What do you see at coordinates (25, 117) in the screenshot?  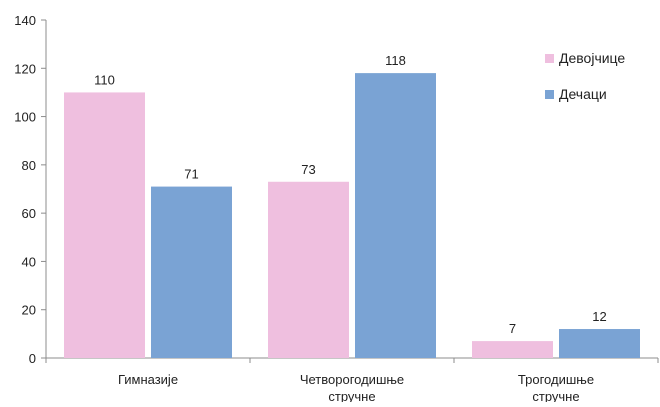 I see `y-tick-label: 100` at bounding box center [25, 117].